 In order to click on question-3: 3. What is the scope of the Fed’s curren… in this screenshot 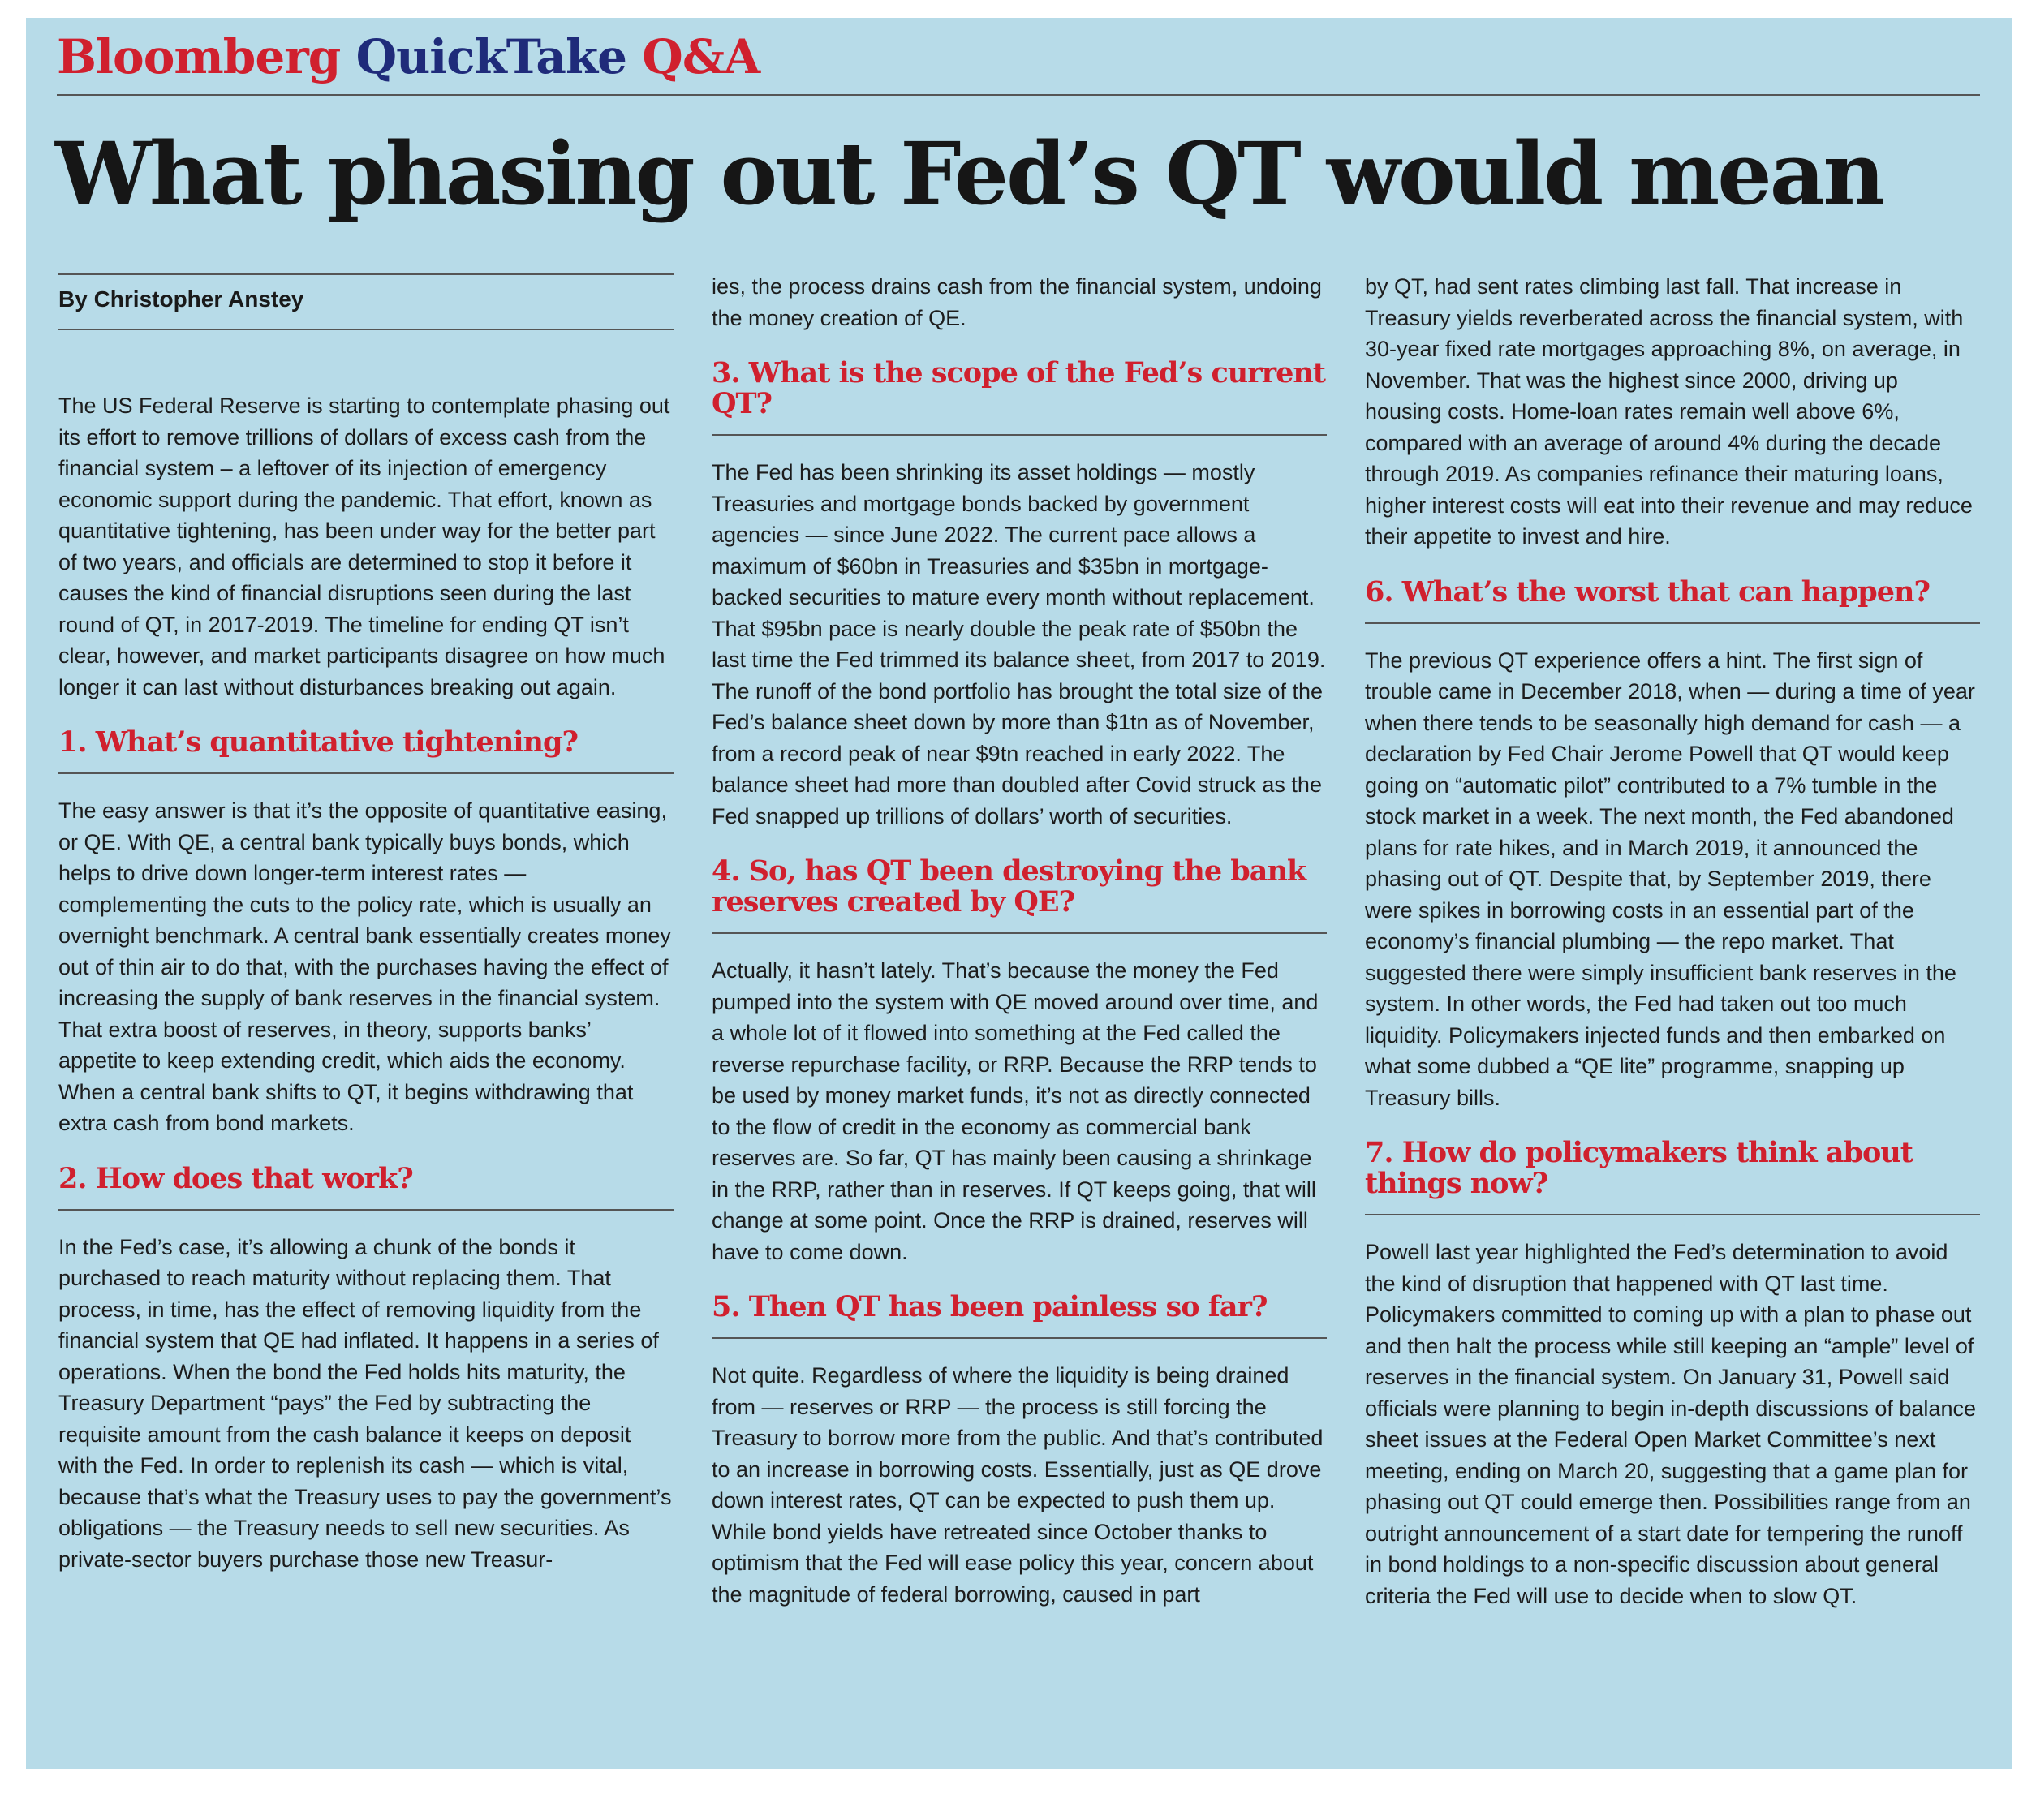, I will do `click(1019, 397)`.